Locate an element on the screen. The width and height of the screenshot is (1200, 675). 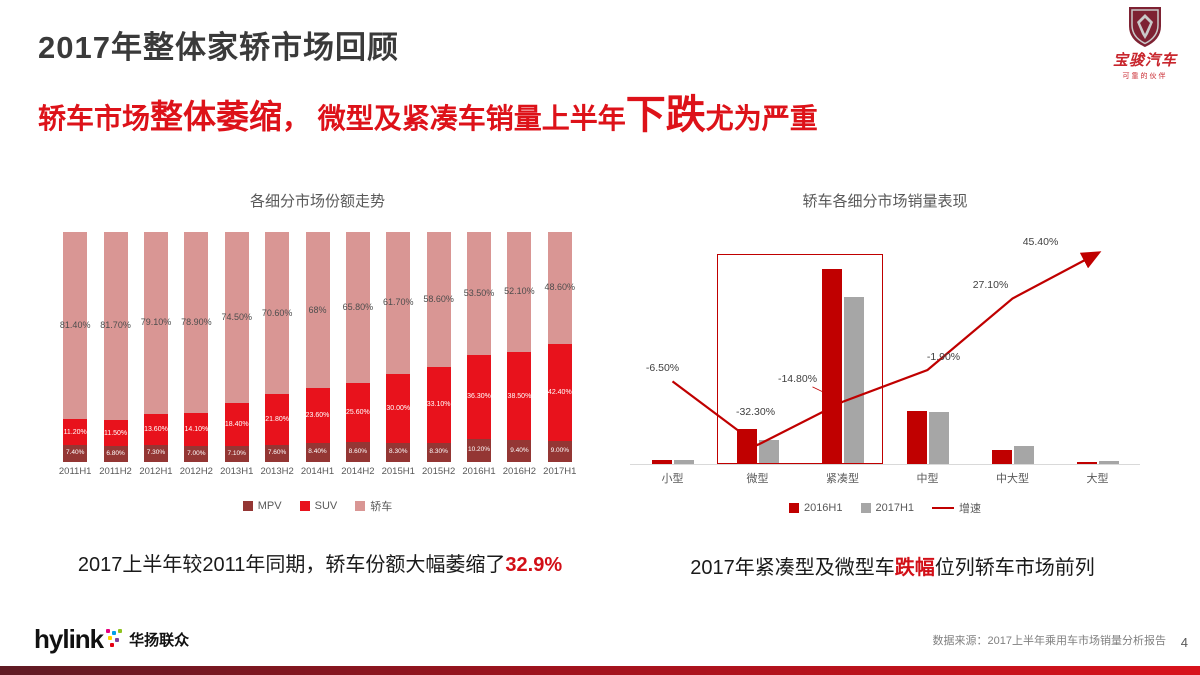
right-caption-suffix: 位列轿车市场前列 is located at coordinates (1014, 568).